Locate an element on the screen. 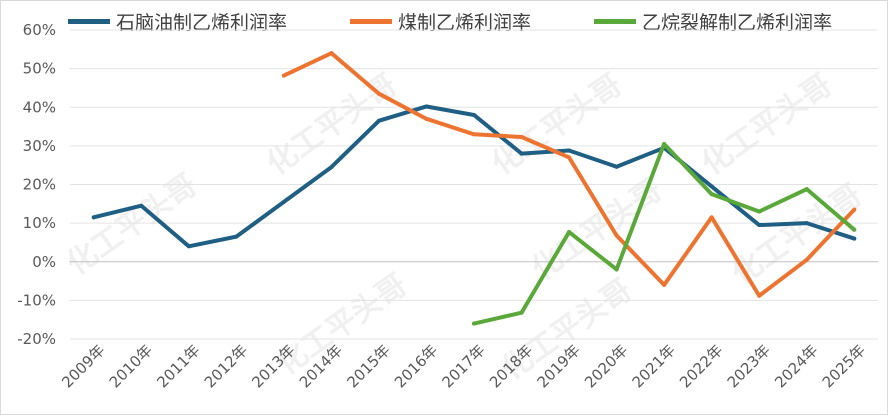  x-tick-label: 2016年 is located at coordinates (416, 366).